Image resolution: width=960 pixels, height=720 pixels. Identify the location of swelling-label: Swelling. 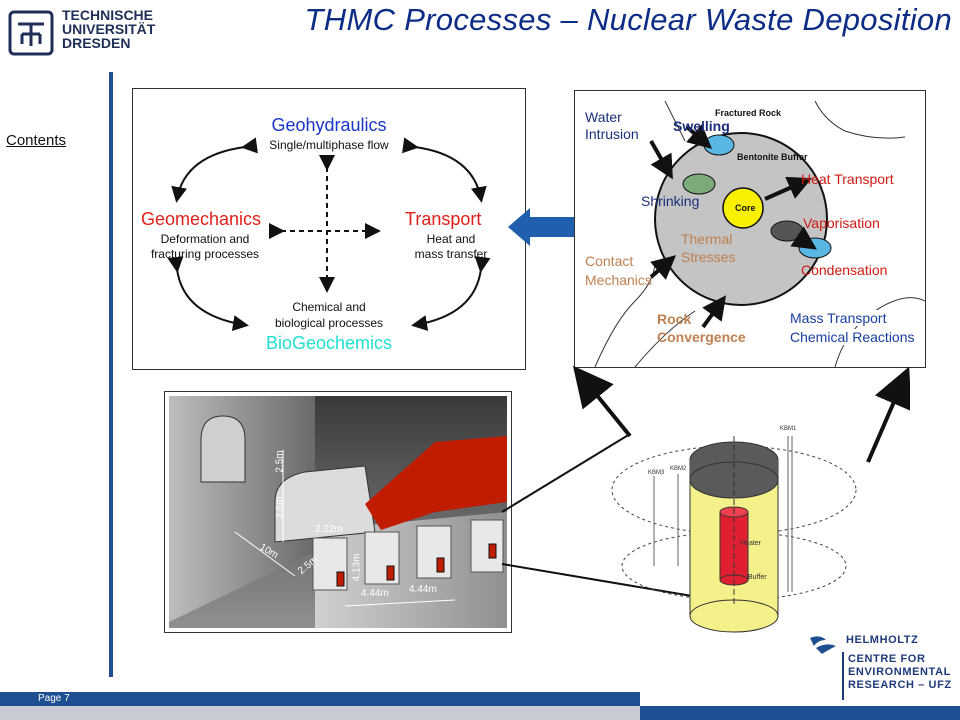
(701, 126).